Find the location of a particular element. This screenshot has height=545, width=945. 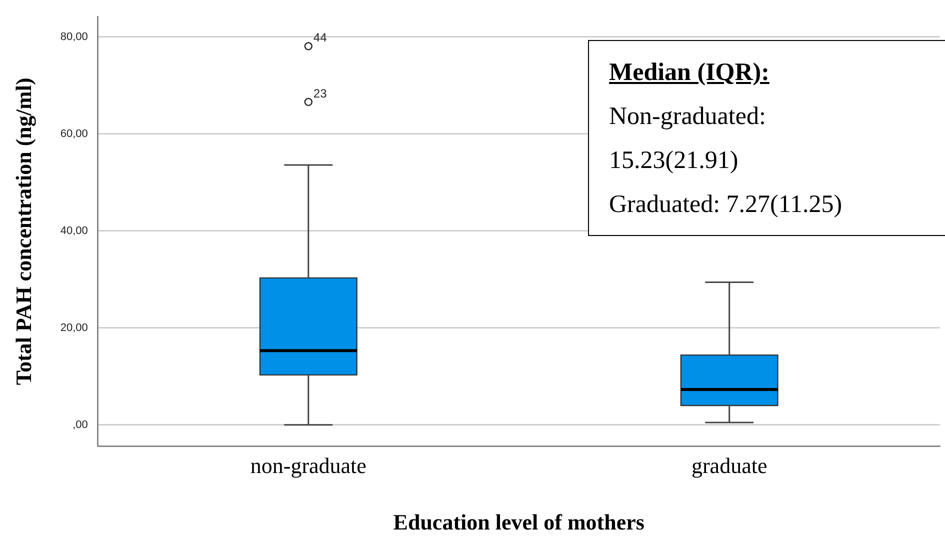

x-tick-label: graduate is located at coordinates (729, 465).